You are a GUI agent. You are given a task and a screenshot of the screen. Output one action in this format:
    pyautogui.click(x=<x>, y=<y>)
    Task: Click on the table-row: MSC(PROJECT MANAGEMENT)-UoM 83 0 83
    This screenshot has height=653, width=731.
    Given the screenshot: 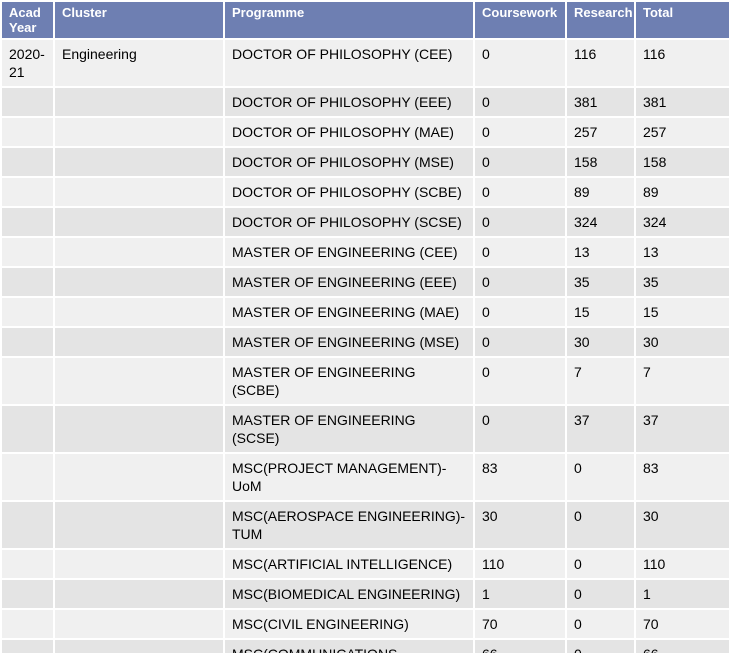 What is the action you would take?
    pyautogui.click(x=365, y=477)
    